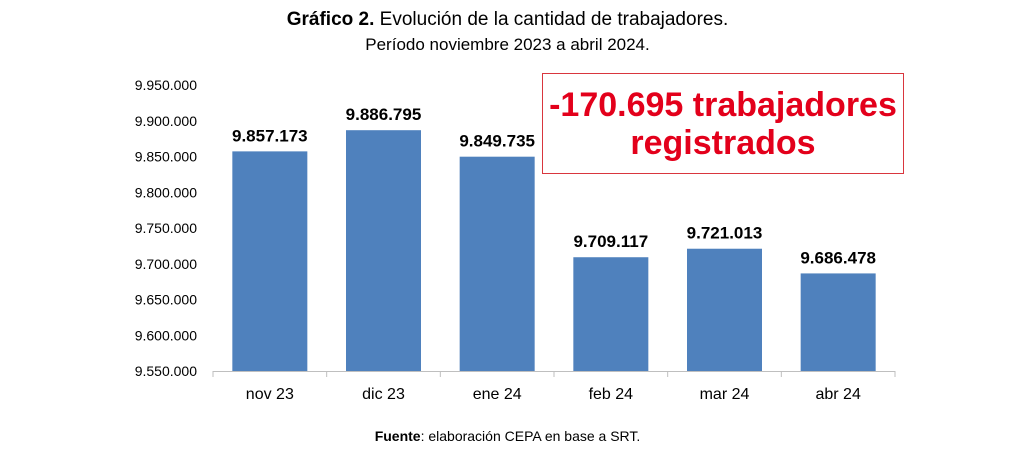 The height and width of the screenshot is (459, 1015). Describe the element at coordinates (166, 228) in the screenshot. I see `y-tick-label: 9.750.000` at that location.